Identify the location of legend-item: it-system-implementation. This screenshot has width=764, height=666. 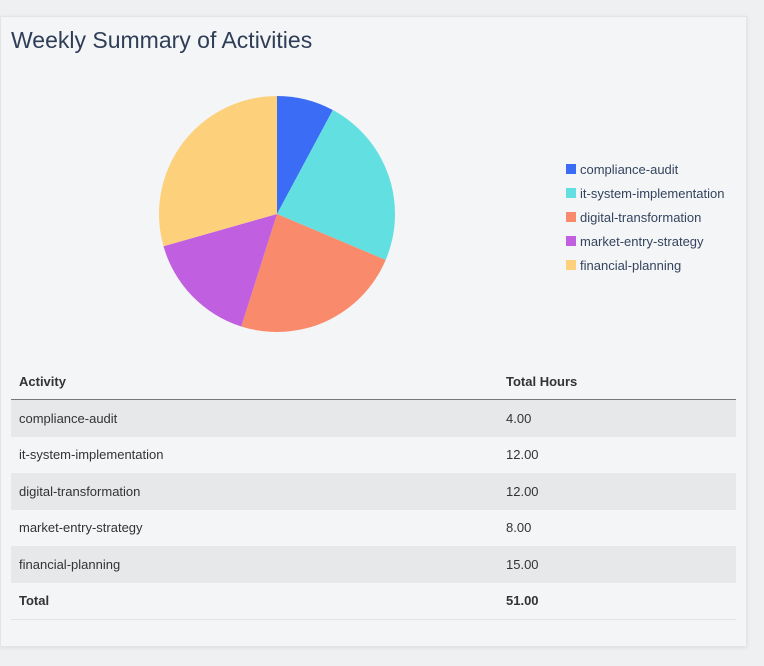
(645, 193).